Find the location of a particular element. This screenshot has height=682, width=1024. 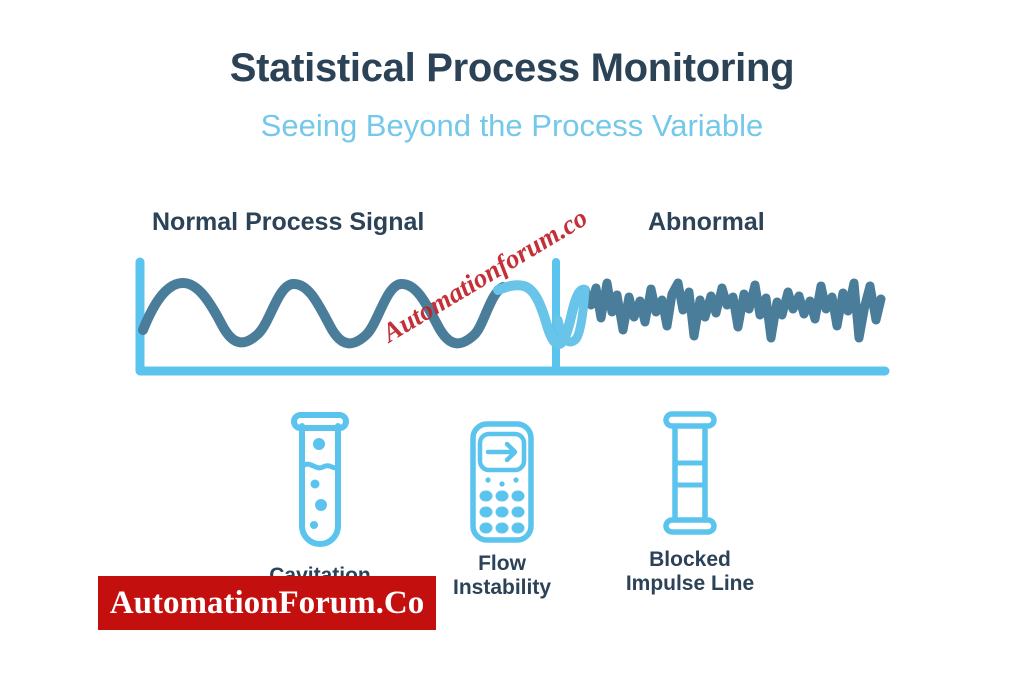

page-title: Statistical Process Monitoring is located at coordinates (512, 68).